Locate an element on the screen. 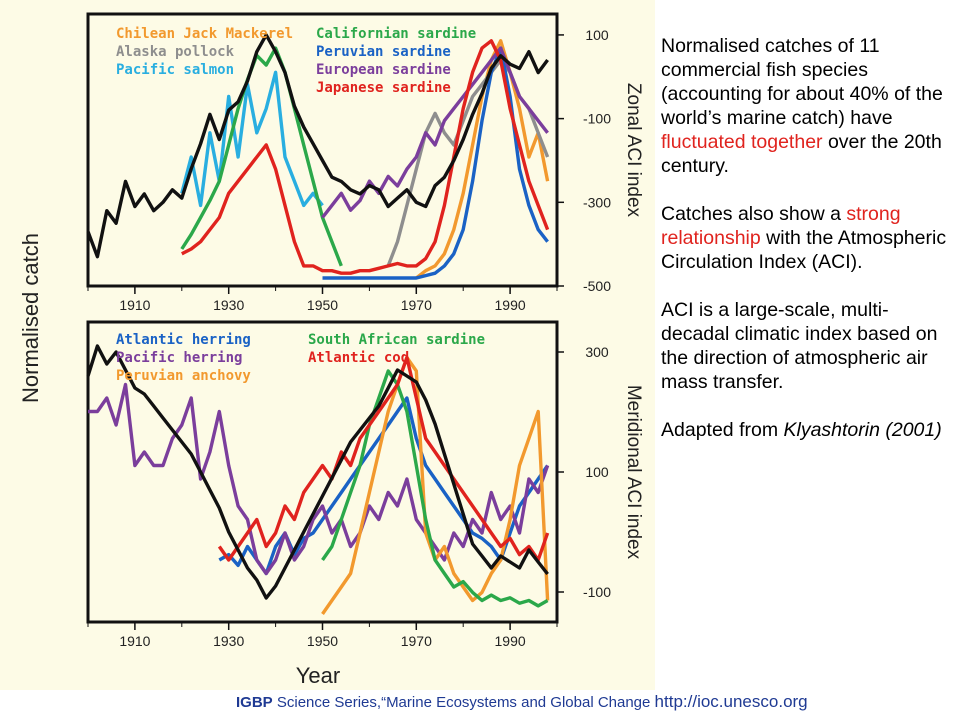 This screenshot has height=720, width=960. series-line-european-sardine is located at coordinates (435, 132).